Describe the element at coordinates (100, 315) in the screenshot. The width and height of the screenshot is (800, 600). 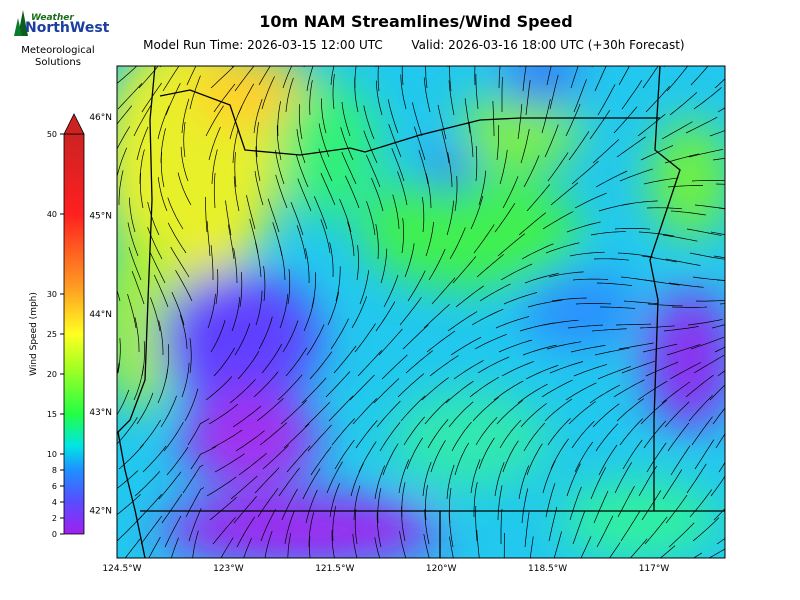
I see `lat-label: 44°N` at that location.